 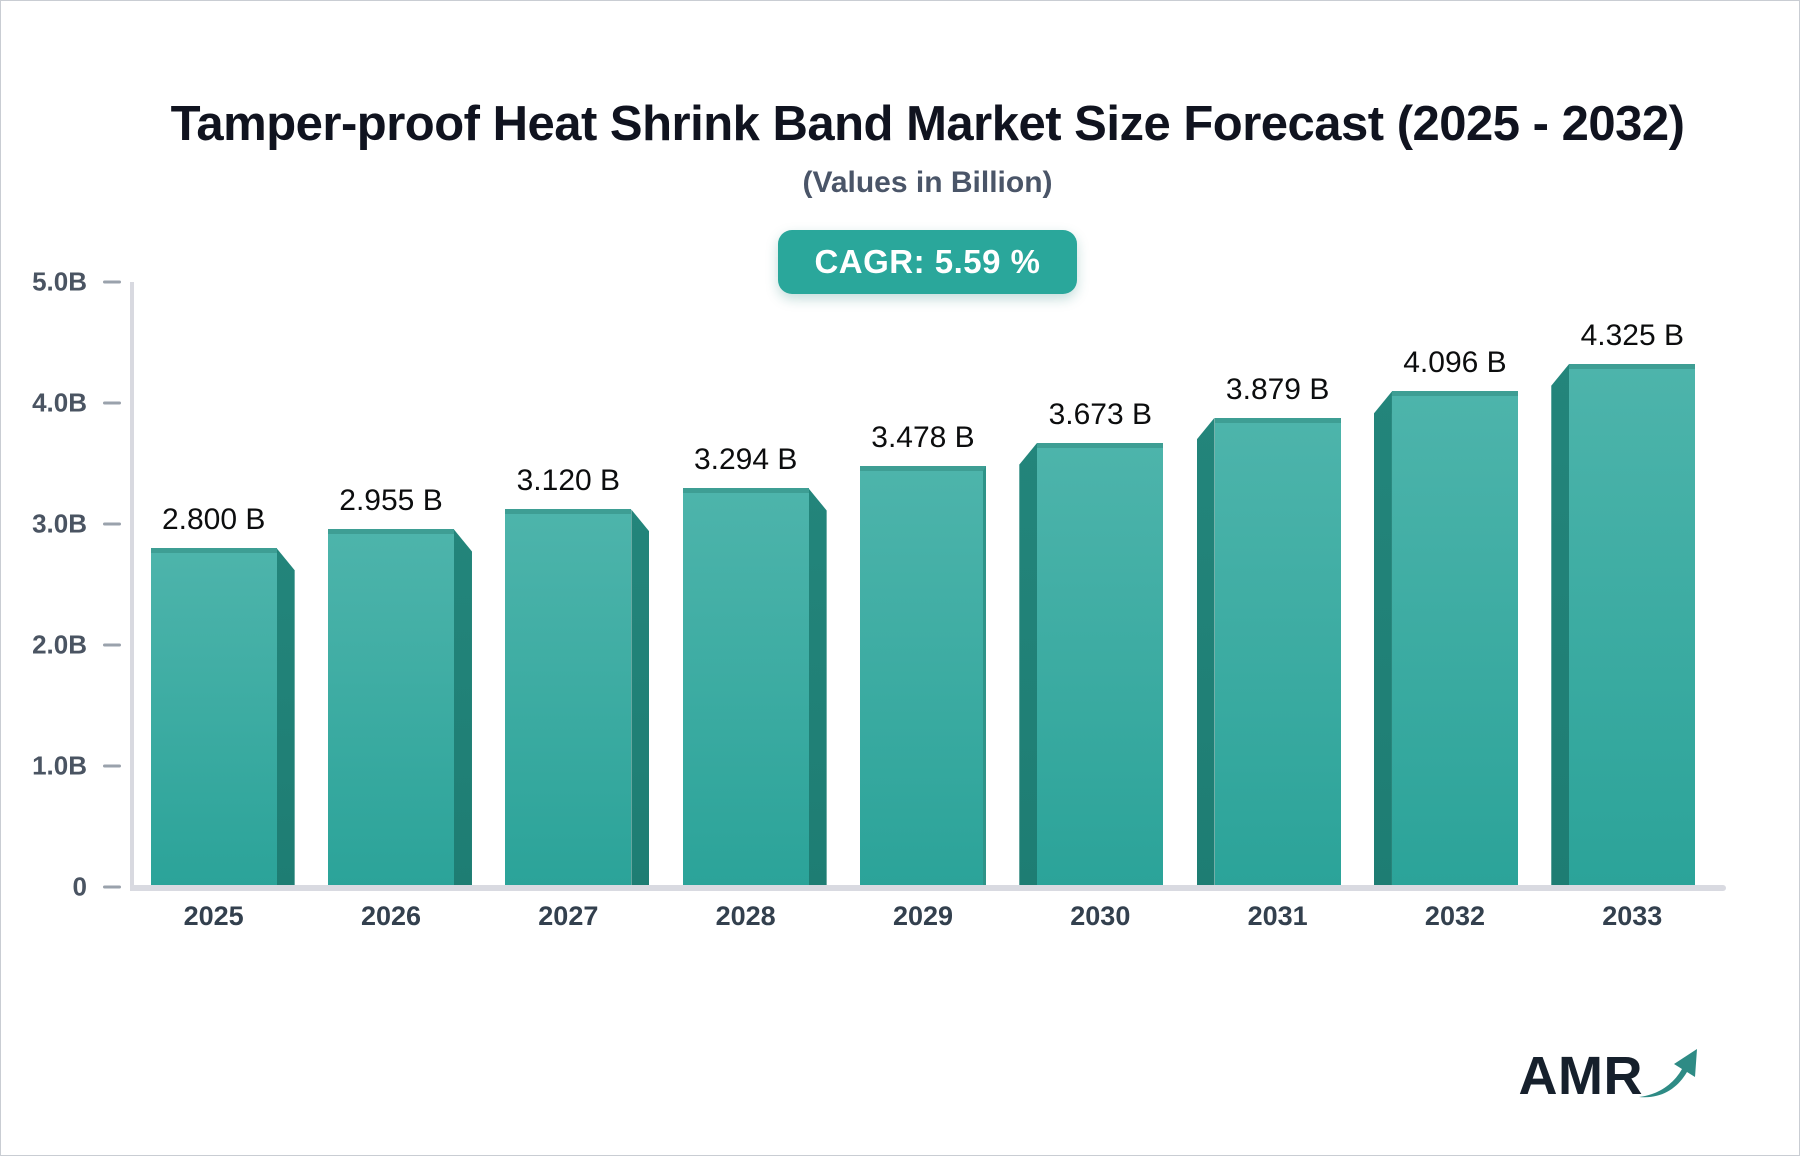 I want to click on bar-value-label: 3.120 B, so click(x=568, y=481).